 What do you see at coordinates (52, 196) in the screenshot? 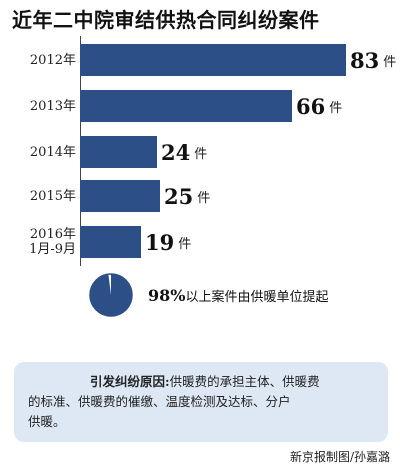
I see `category-label-3-line-0: 2015年` at bounding box center [52, 196].